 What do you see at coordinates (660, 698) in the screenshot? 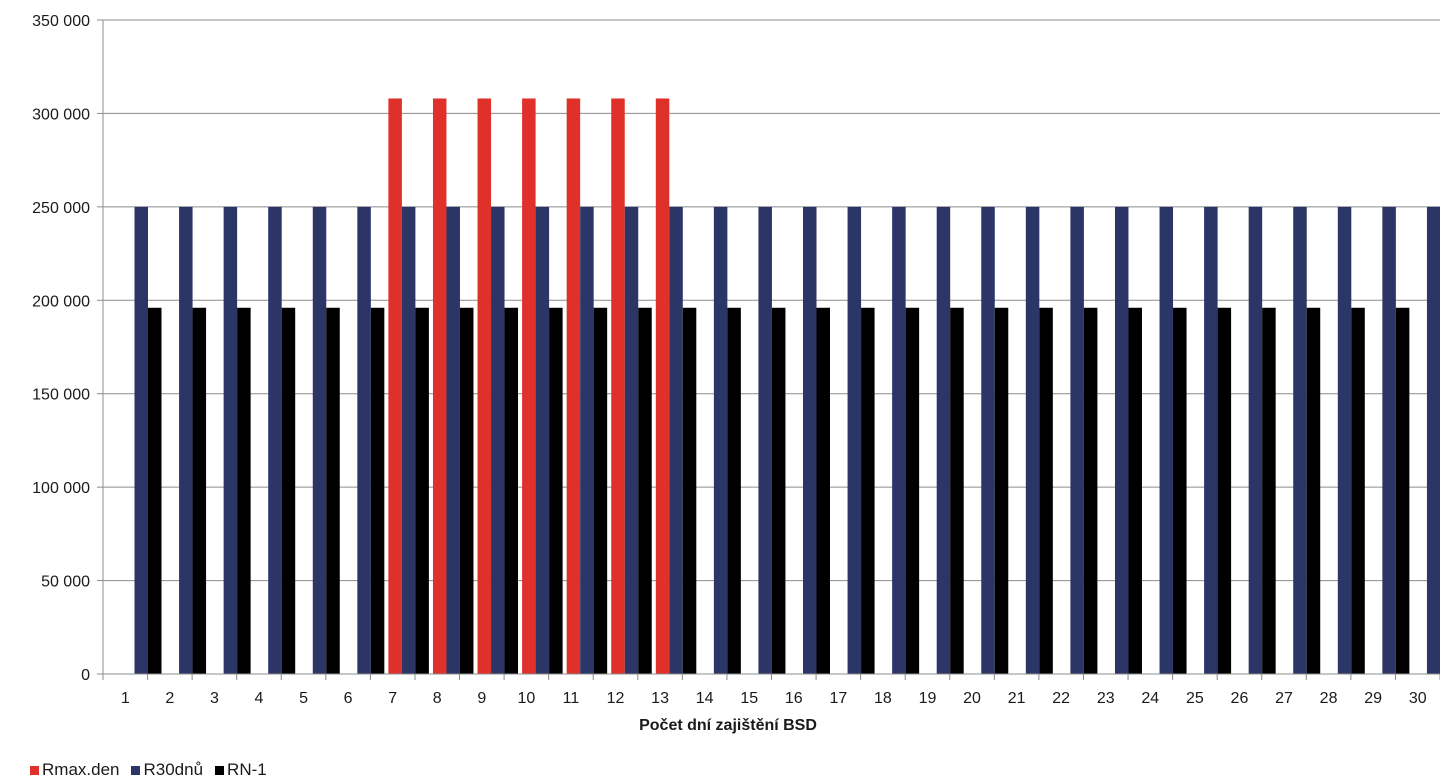
I see `x-tick-label: 13` at bounding box center [660, 698].